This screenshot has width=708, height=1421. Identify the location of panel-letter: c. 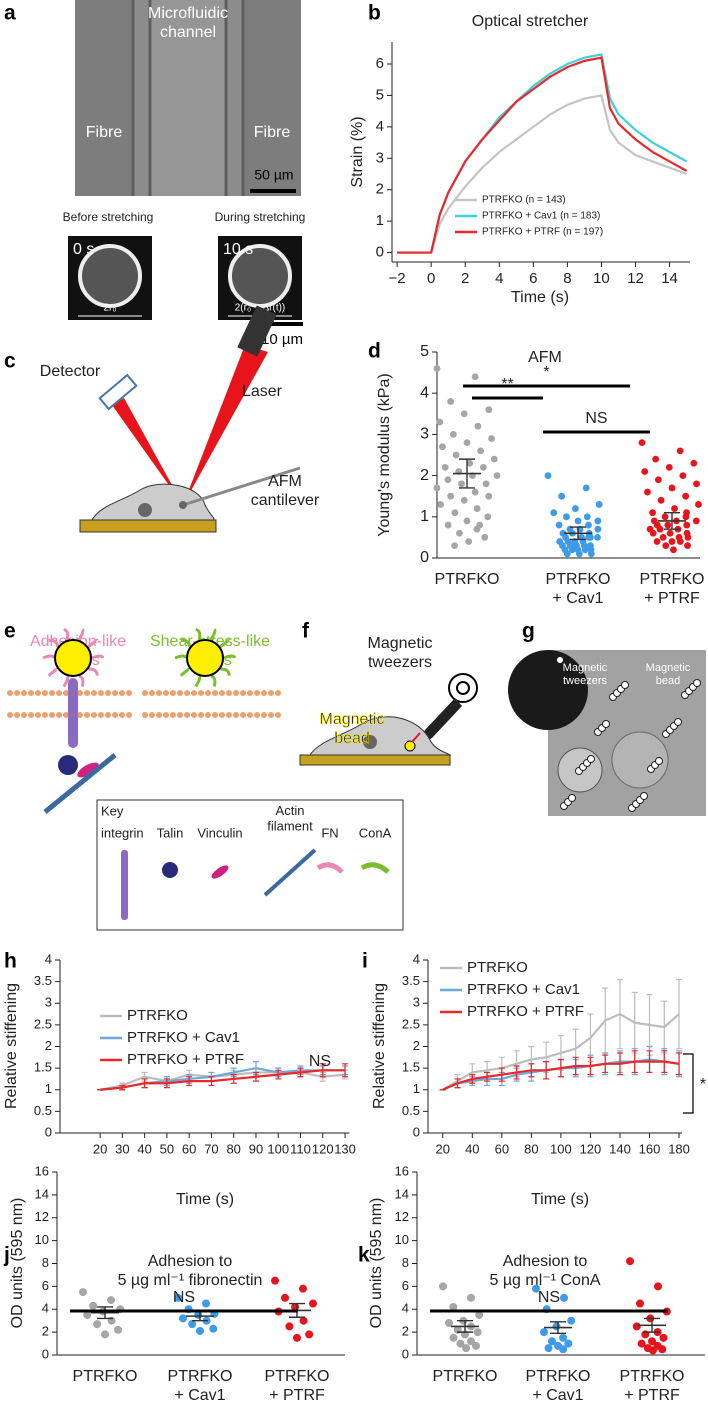
(10, 361).